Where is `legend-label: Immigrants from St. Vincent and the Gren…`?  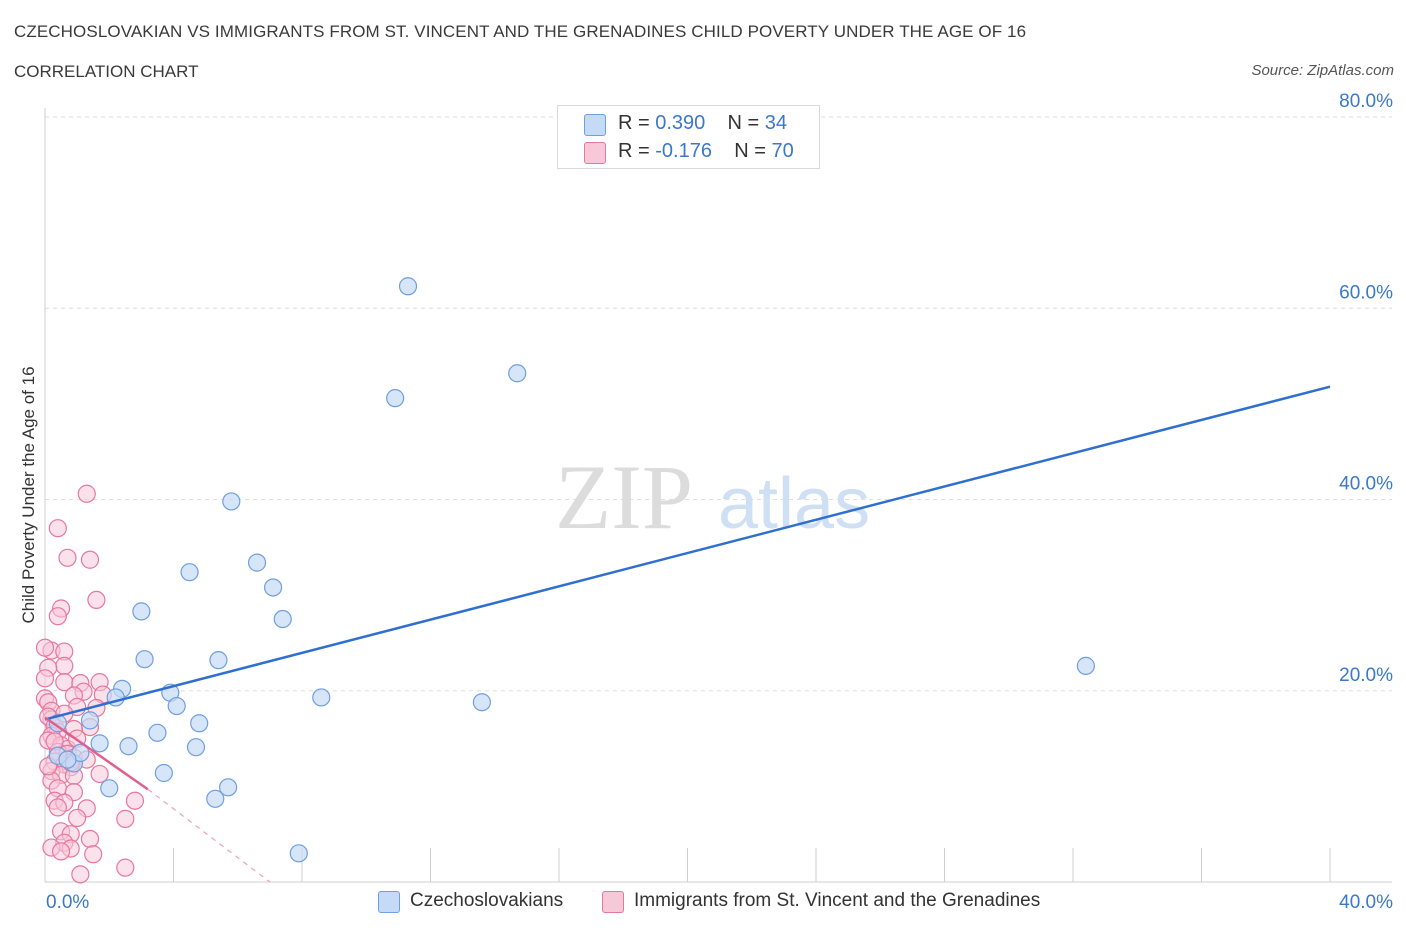
legend-label: Immigrants from St. Vincent and the Gren… is located at coordinates (837, 900).